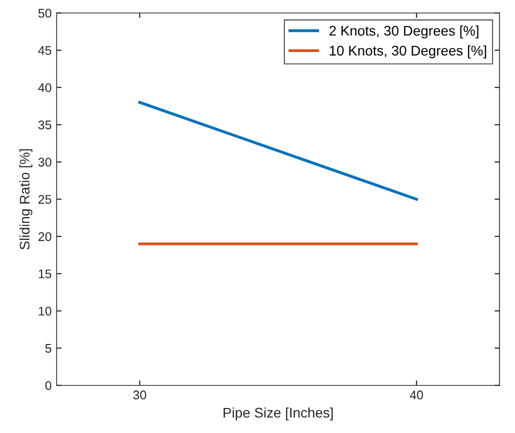  I want to click on y-tick-label: 15, so click(45, 274).